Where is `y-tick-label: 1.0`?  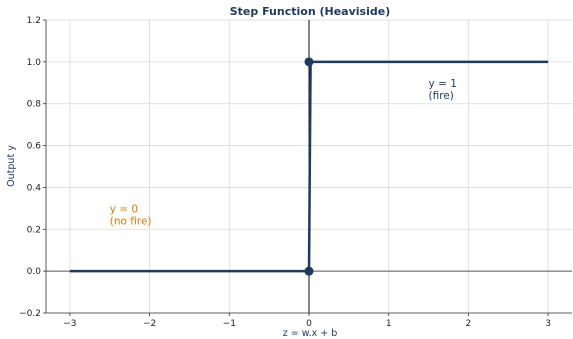
y-tick-label: 1.0 is located at coordinates (34, 63).